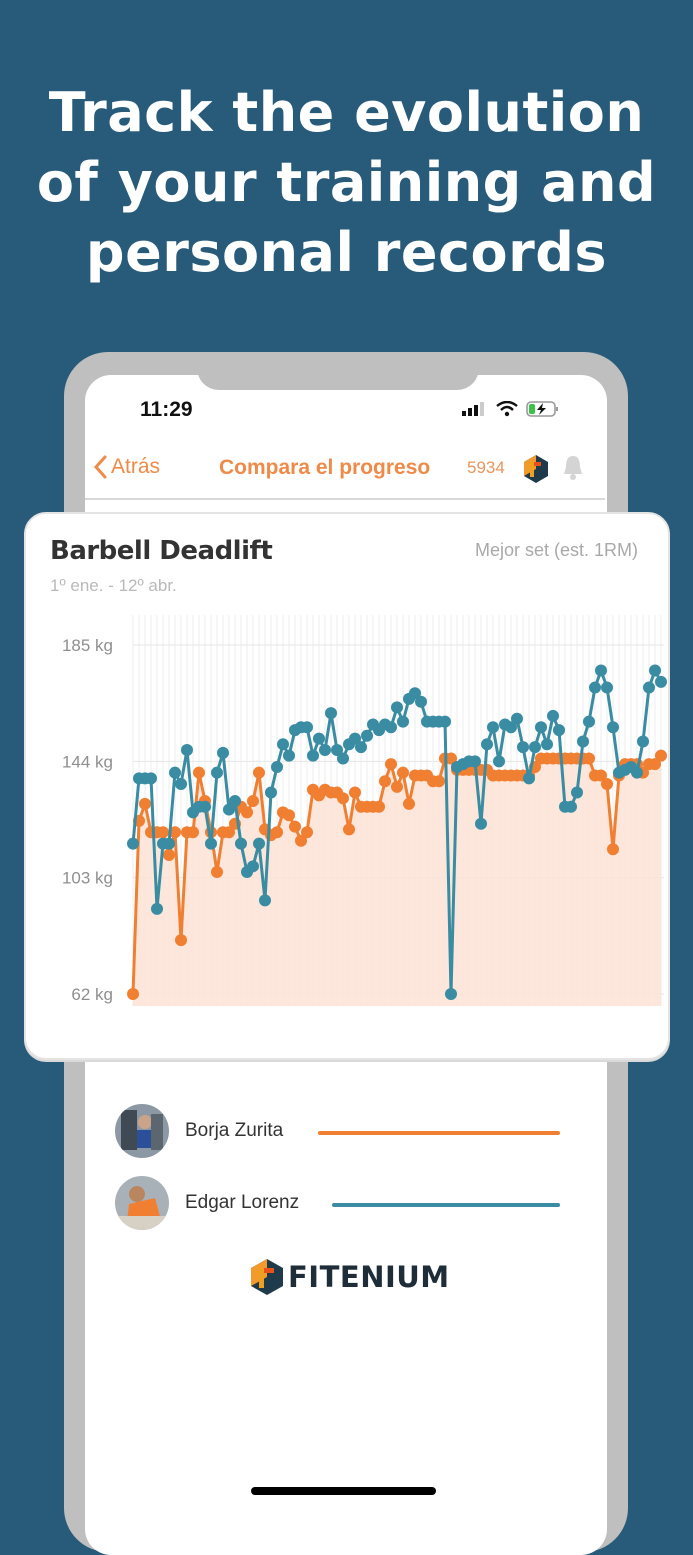 The image size is (693, 1555). What do you see at coordinates (343, 1491) in the screenshot?
I see `home-indicator` at bounding box center [343, 1491].